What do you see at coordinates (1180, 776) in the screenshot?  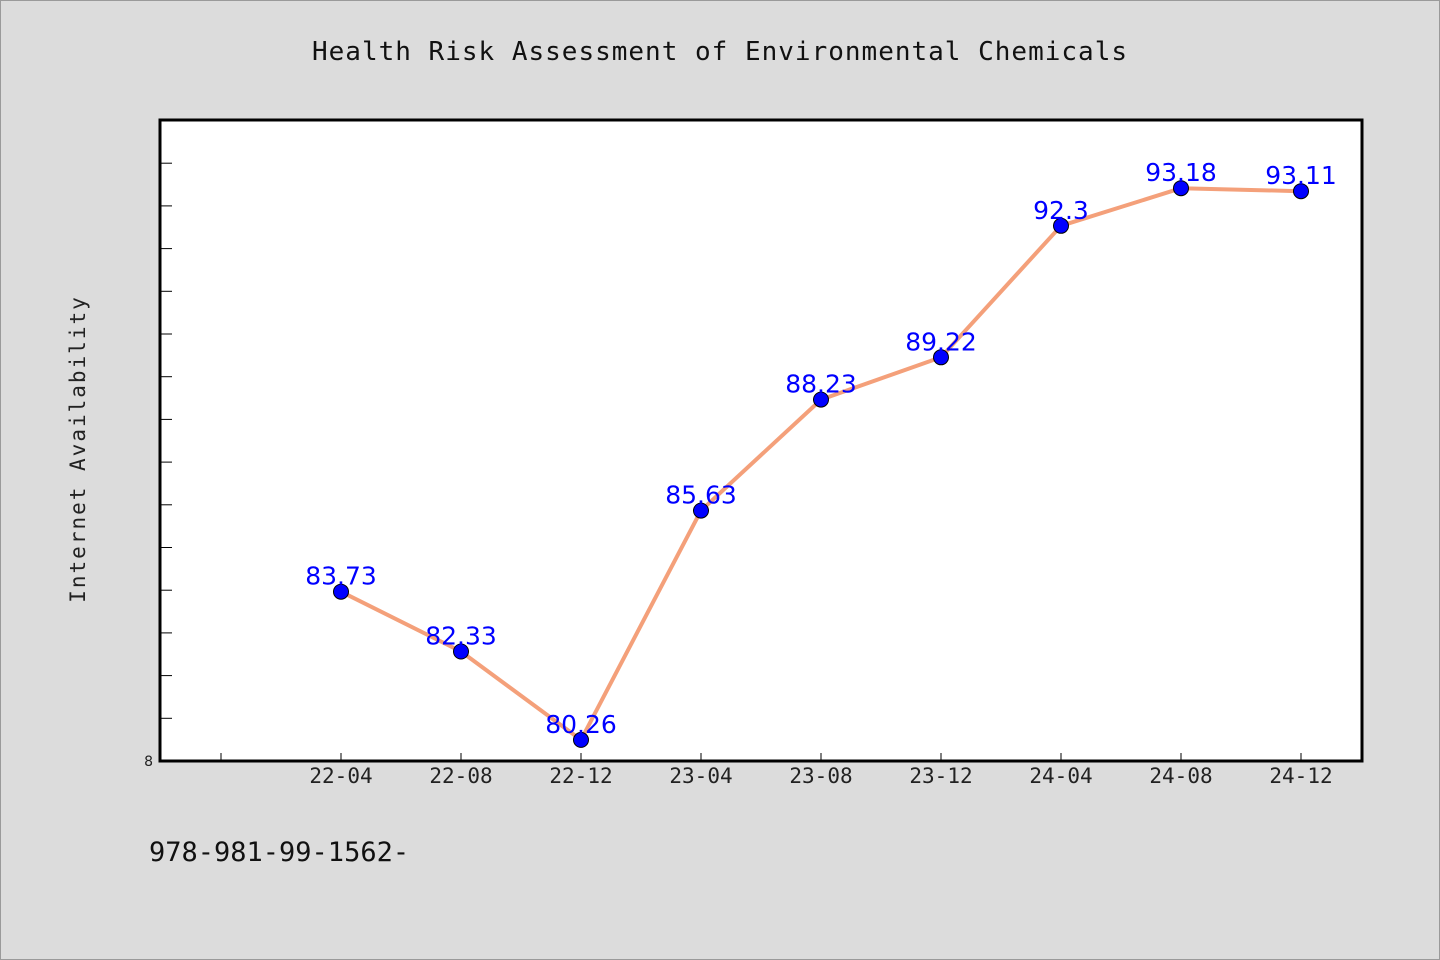 I see `x-tick-label: 24-08` at bounding box center [1180, 776].